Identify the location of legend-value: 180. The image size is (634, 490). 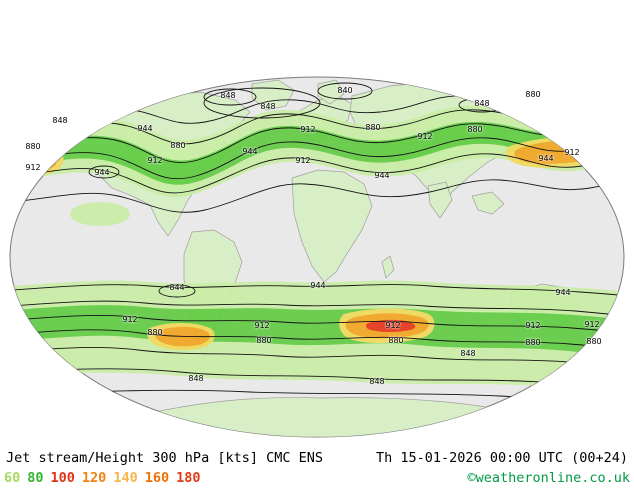
(188, 478).